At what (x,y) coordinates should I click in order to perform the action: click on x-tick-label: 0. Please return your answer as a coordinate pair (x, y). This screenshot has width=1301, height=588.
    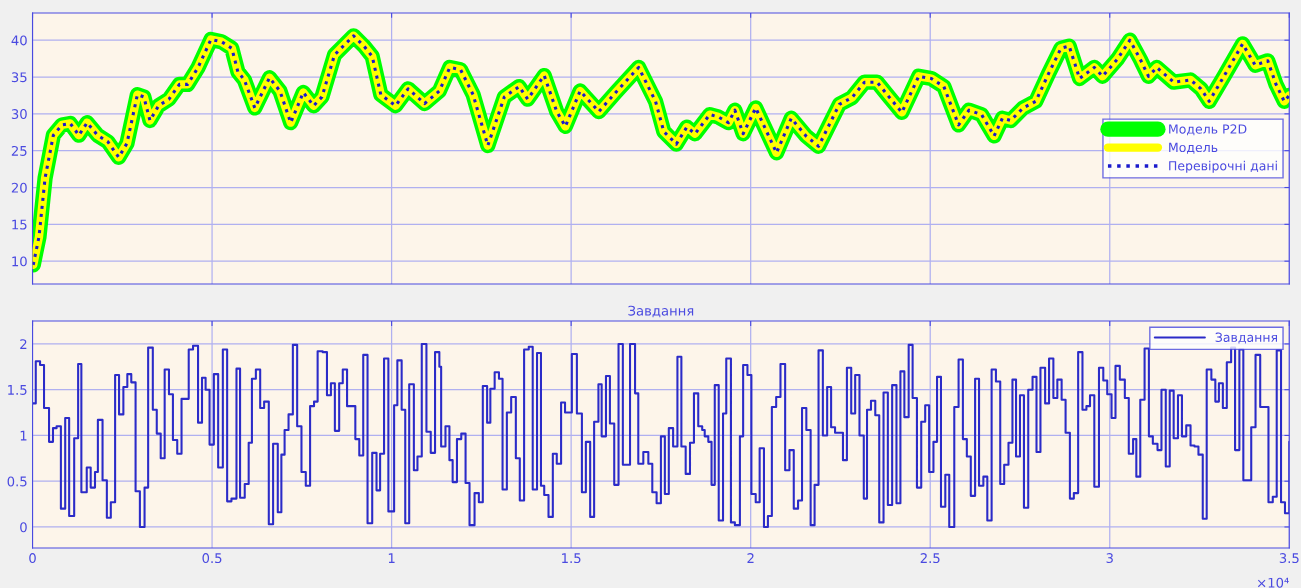
    Looking at the image, I should click on (32, 558).